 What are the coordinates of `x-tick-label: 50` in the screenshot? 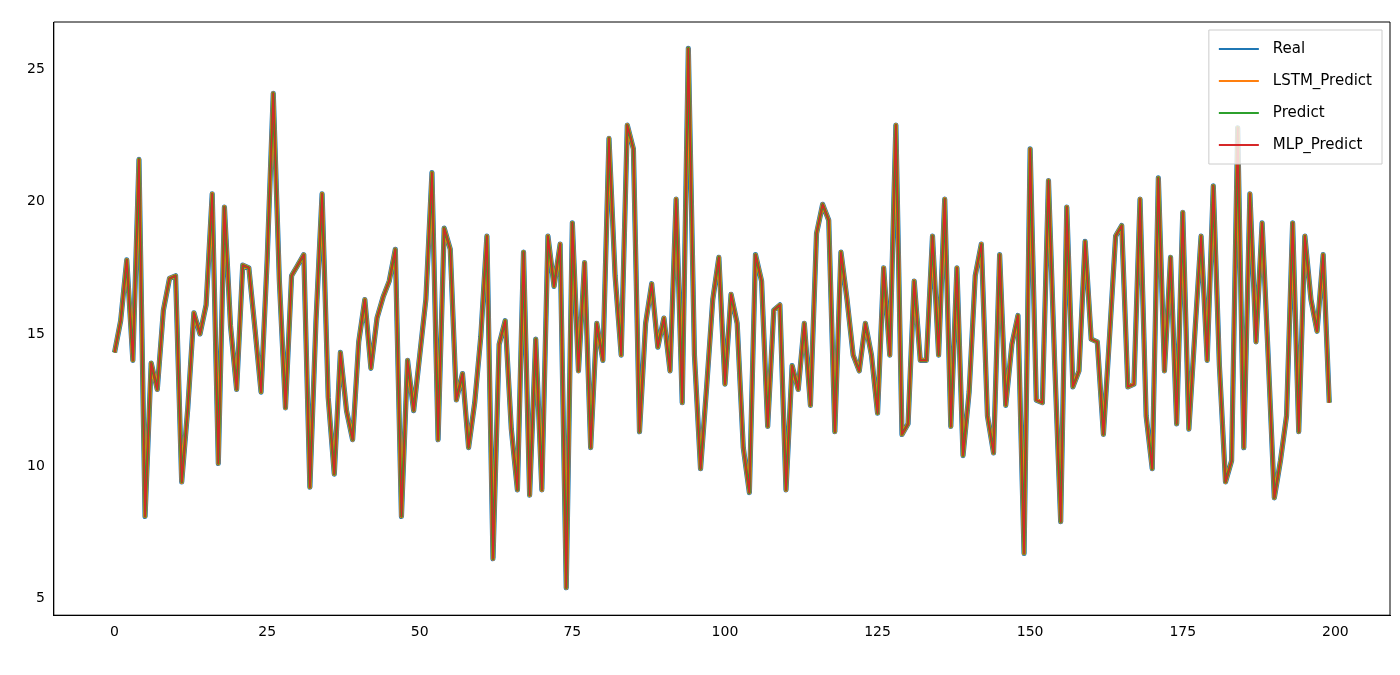 It's located at (419, 631).